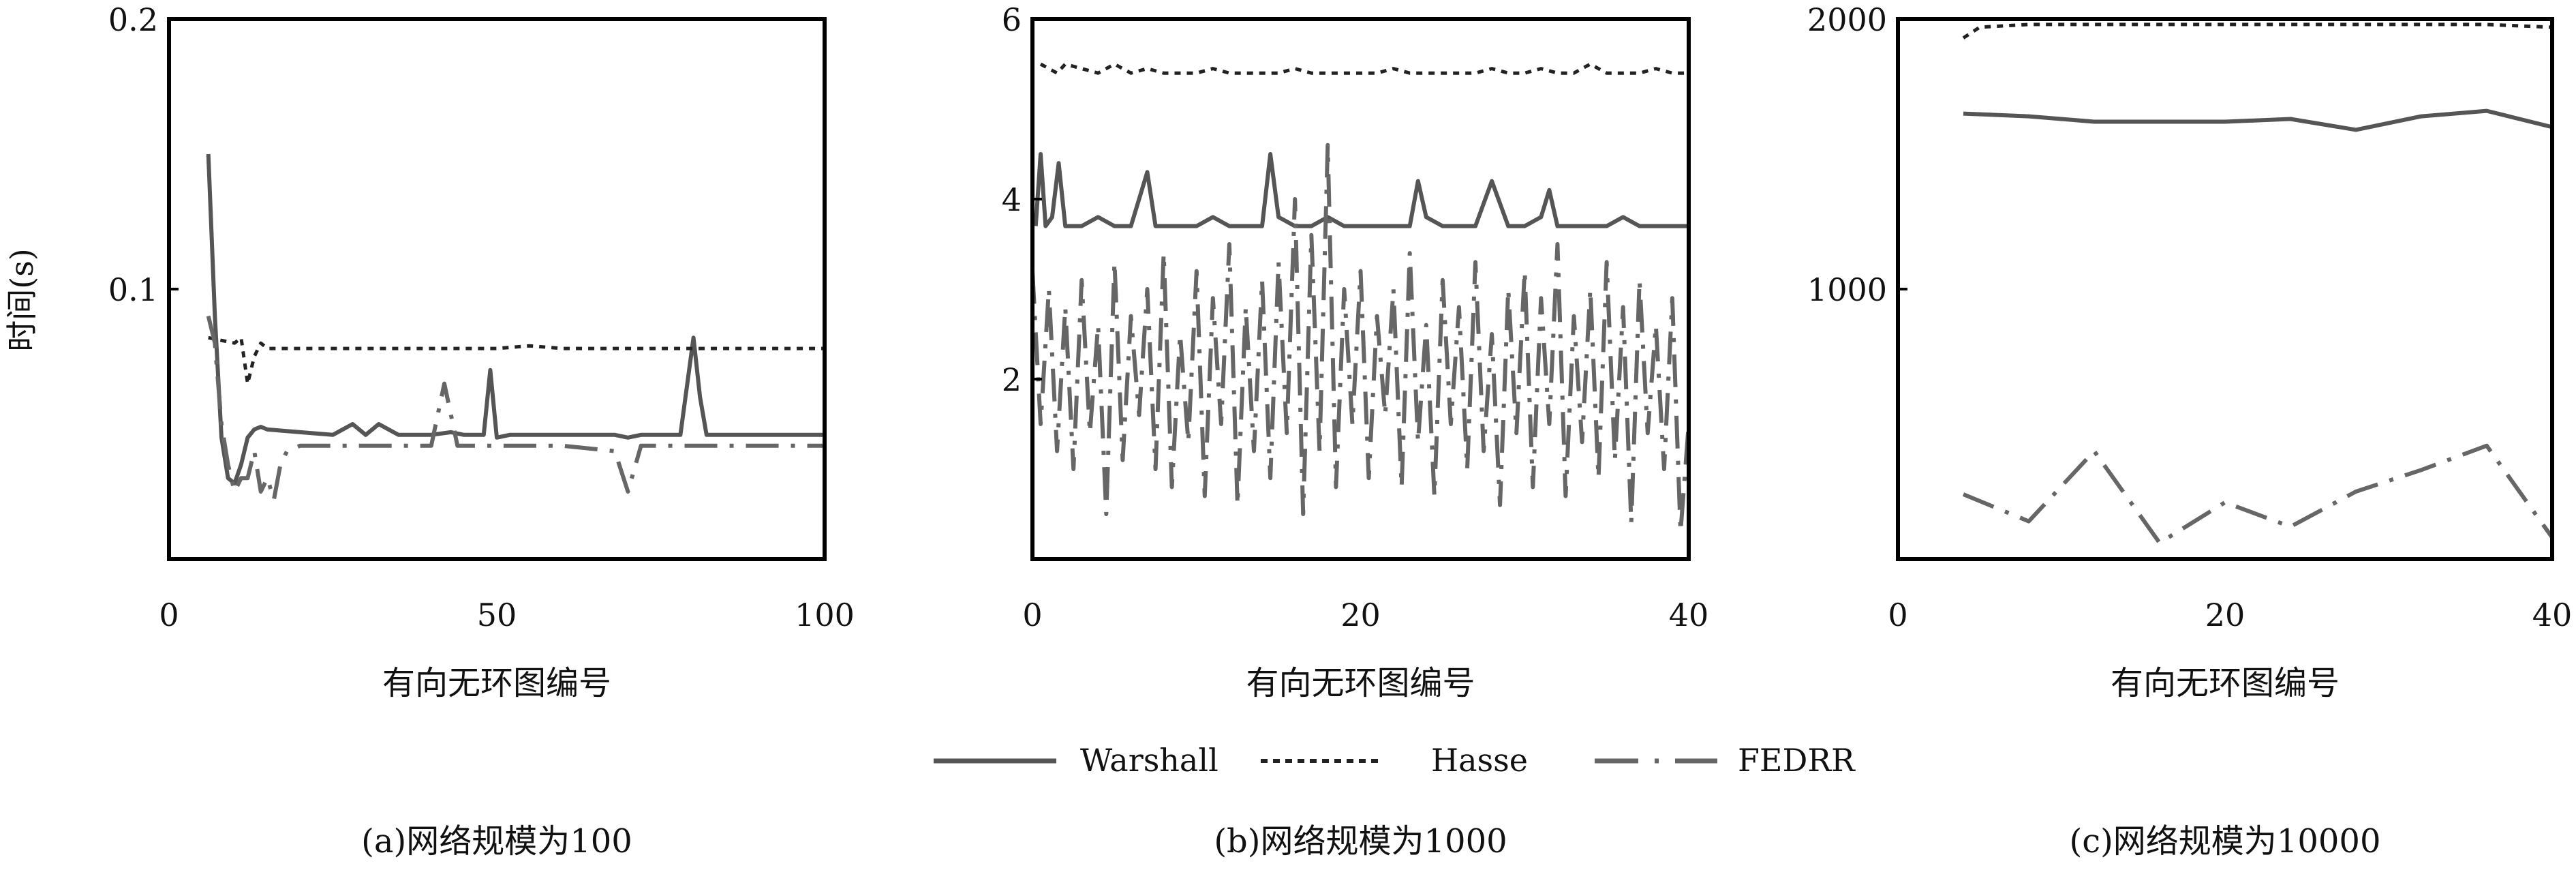 Image resolution: width=2576 pixels, height=870 pixels. What do you see at coordinates (133, 19) in the screenshot?
I see `y-tick-label: 0.2` at bounding box center [133, 19].